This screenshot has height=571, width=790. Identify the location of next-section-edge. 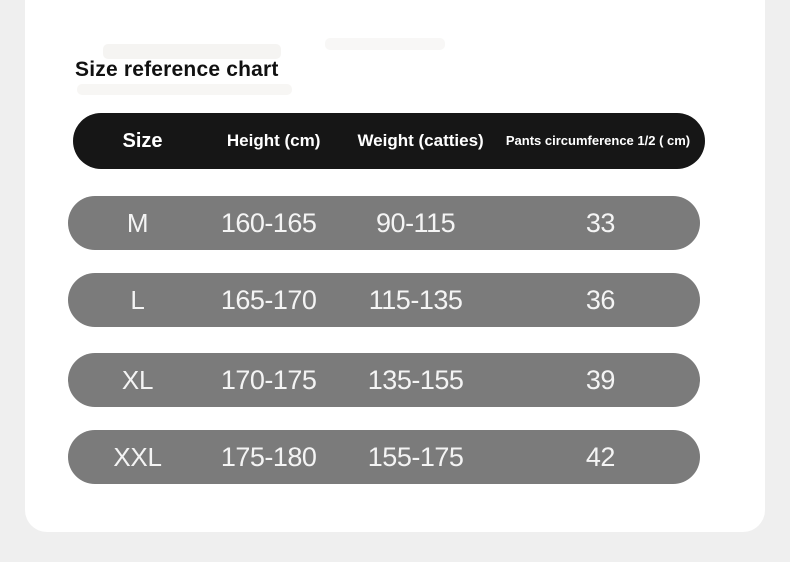
(395, 566).